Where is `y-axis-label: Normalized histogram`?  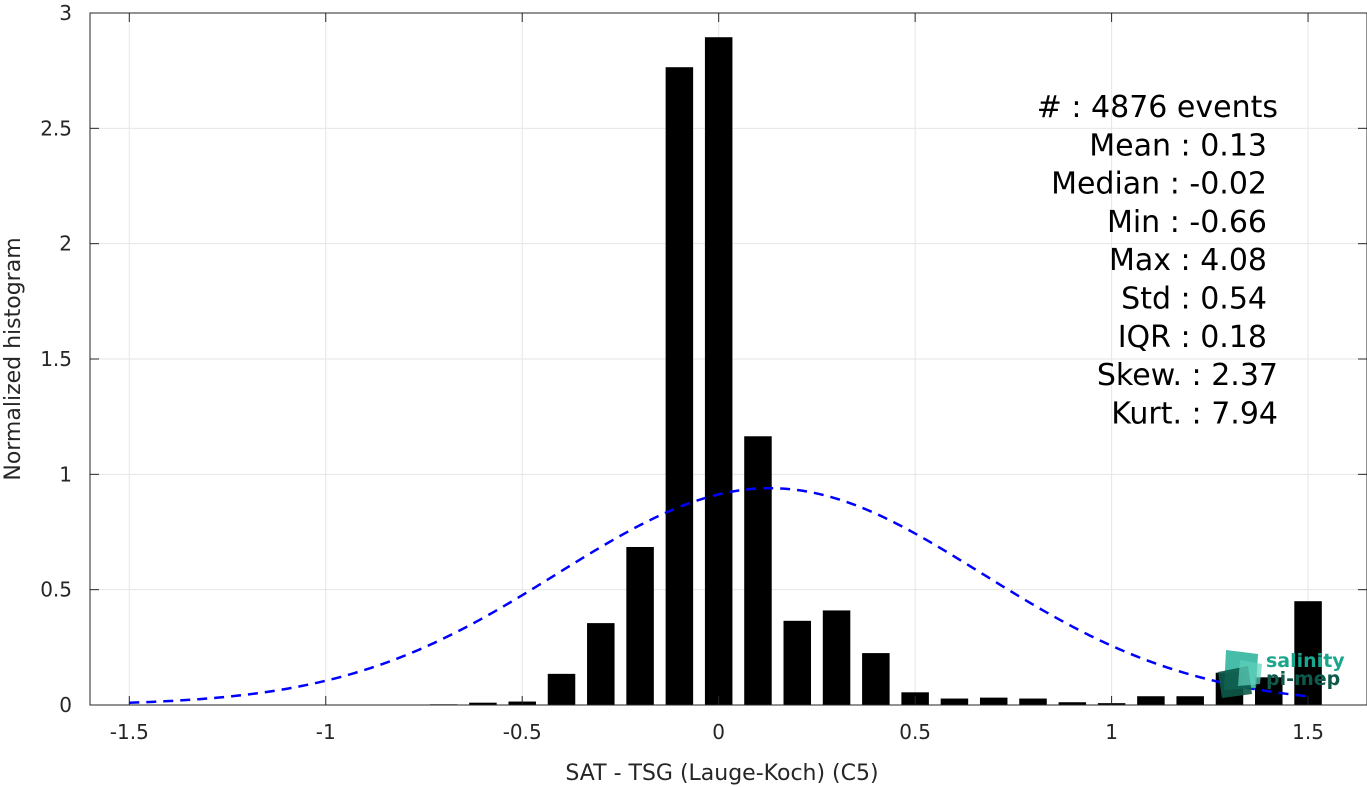 y-axis-label: Normalized histogram is located at coordinates (13, 358).